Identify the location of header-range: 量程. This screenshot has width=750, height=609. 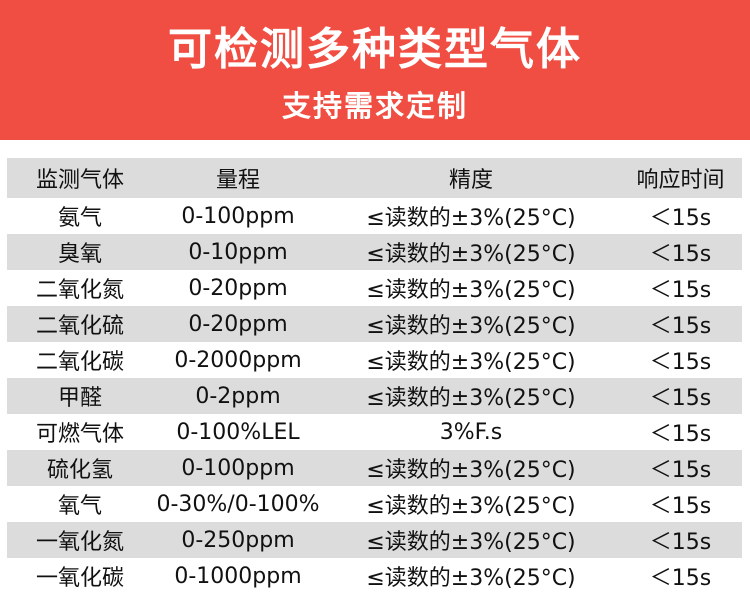
(237, 180).